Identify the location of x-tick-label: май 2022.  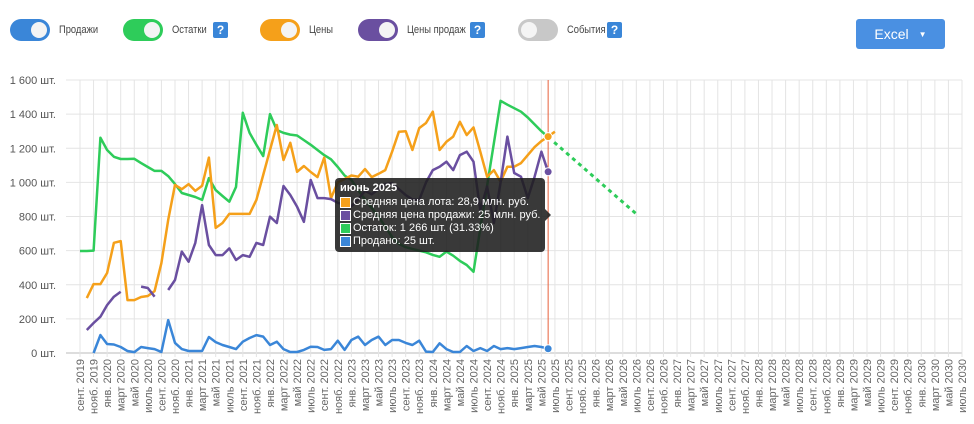
(298, 382).